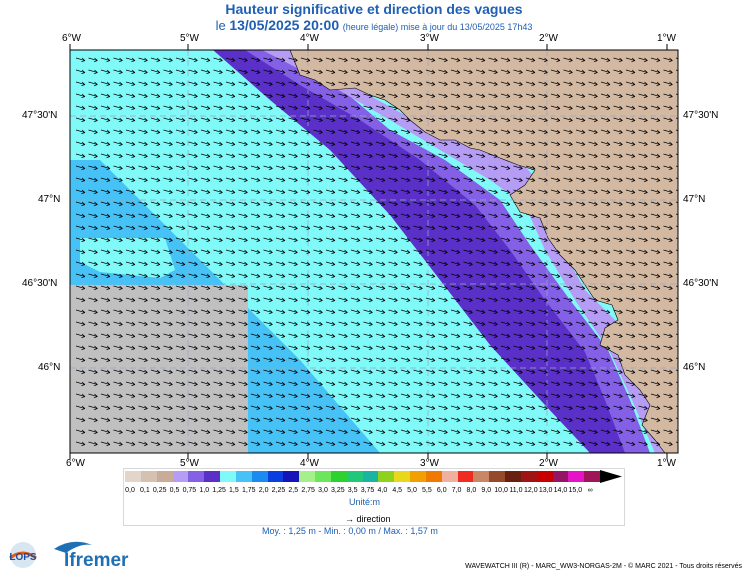  I want to click on legend-tick-label: 0,0, so click(130, 490).